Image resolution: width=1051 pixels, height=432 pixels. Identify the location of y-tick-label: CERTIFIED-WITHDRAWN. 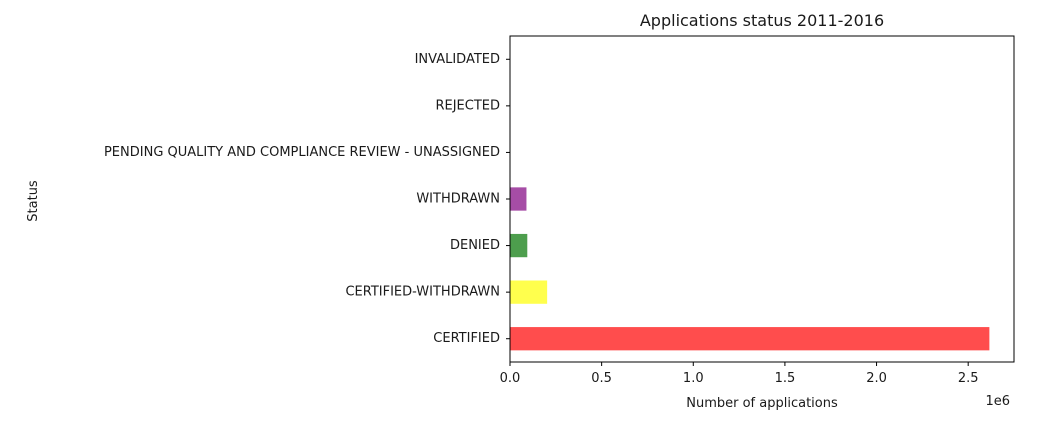
(422, 292).